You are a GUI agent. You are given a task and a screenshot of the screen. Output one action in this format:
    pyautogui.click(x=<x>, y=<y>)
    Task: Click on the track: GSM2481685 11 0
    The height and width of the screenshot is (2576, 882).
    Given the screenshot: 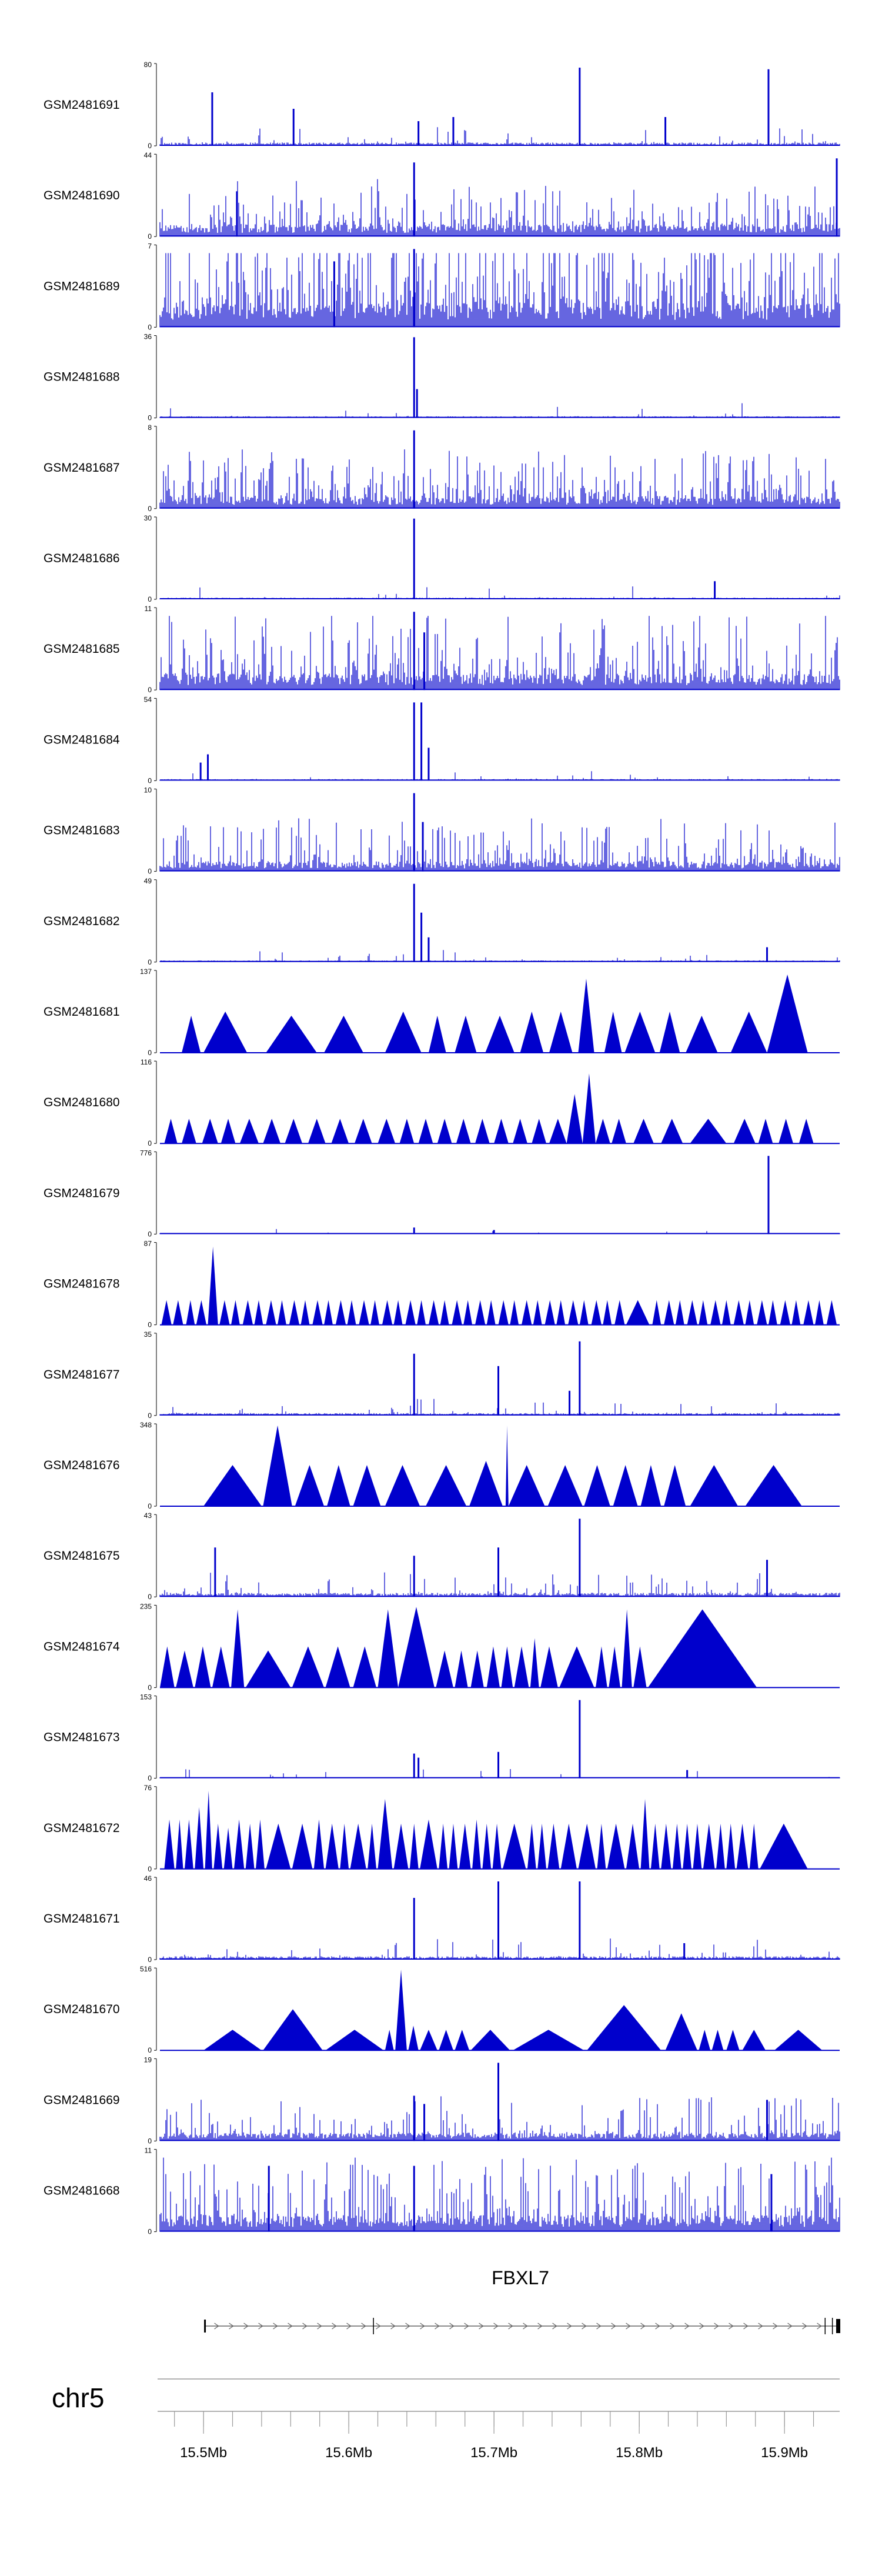 What is the action you would take?
    pyautogui.click(x=442, y=649)
    